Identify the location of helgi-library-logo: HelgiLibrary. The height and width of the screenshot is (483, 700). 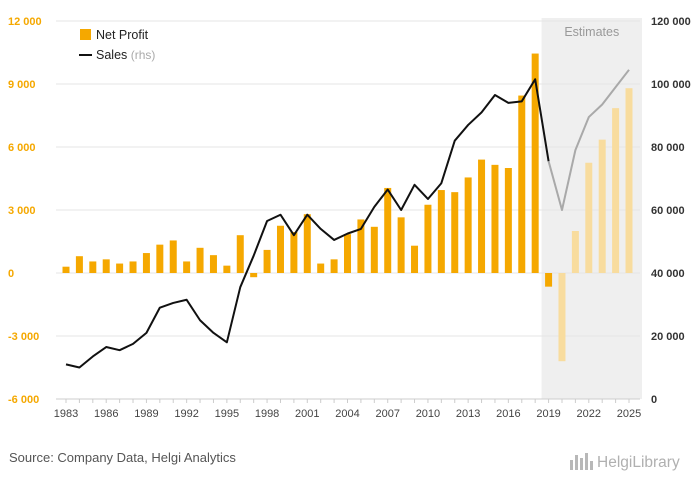
(625, 462).